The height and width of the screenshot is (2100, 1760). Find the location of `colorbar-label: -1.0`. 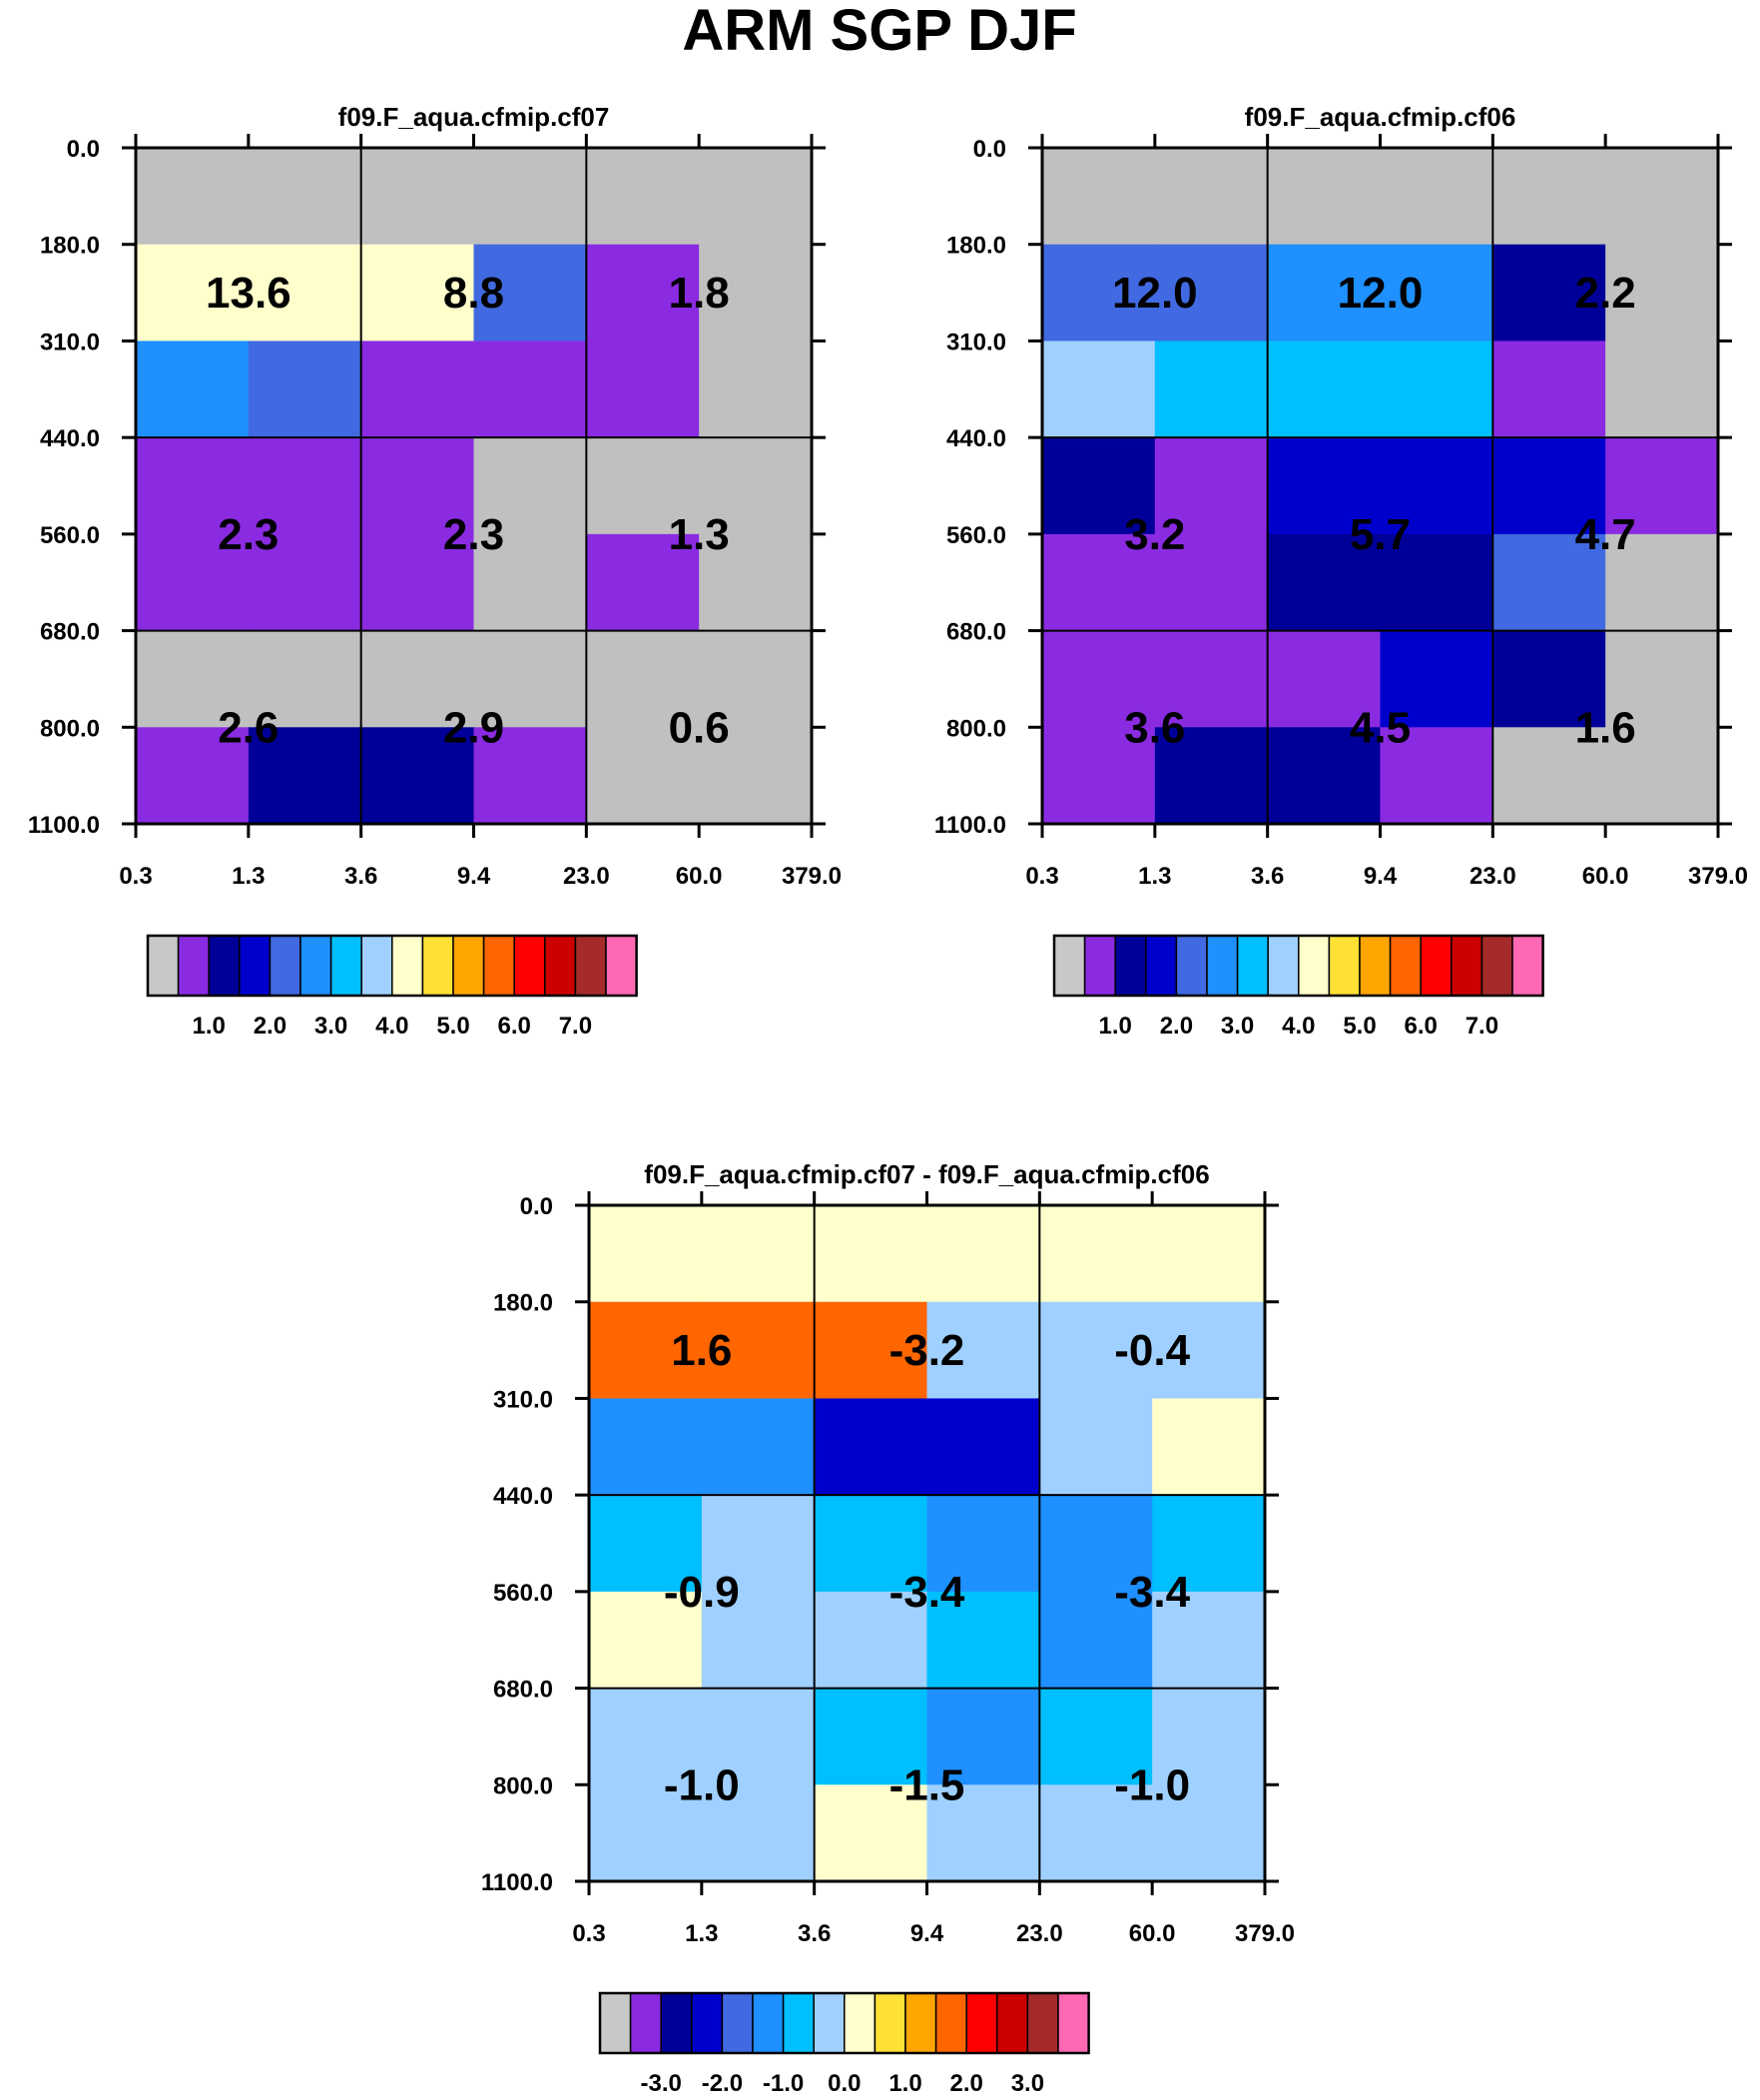

colorbar-label: -1.0 is located at coordinates (783, 2083).